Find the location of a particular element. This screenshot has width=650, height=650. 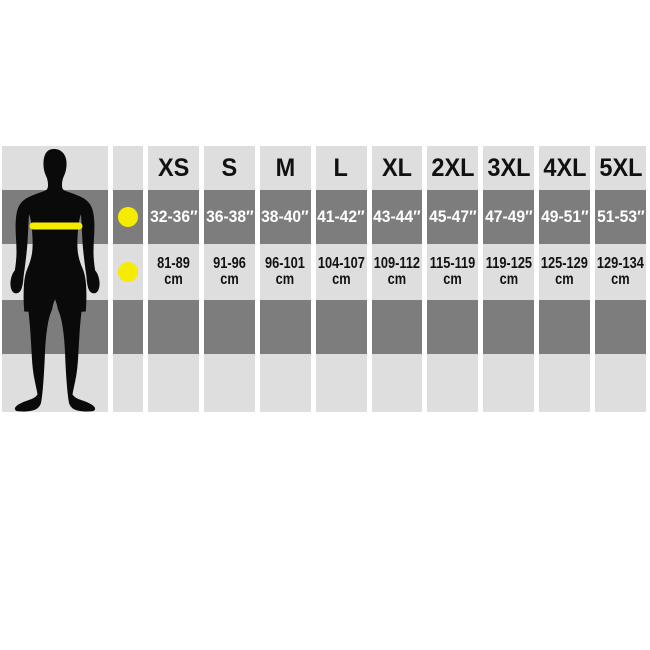

male-silhouette is located at coordinates (55, 280).